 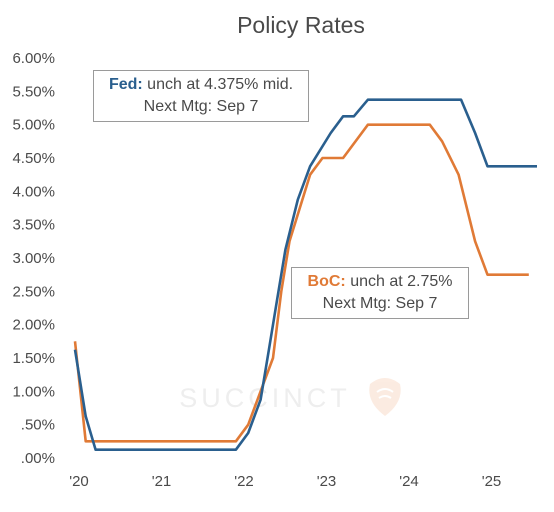 What do you see at coordinates (265, 398) in the screenshot?
I see `watermark-text: SUCCINCT` at bounding box center [265, 398].